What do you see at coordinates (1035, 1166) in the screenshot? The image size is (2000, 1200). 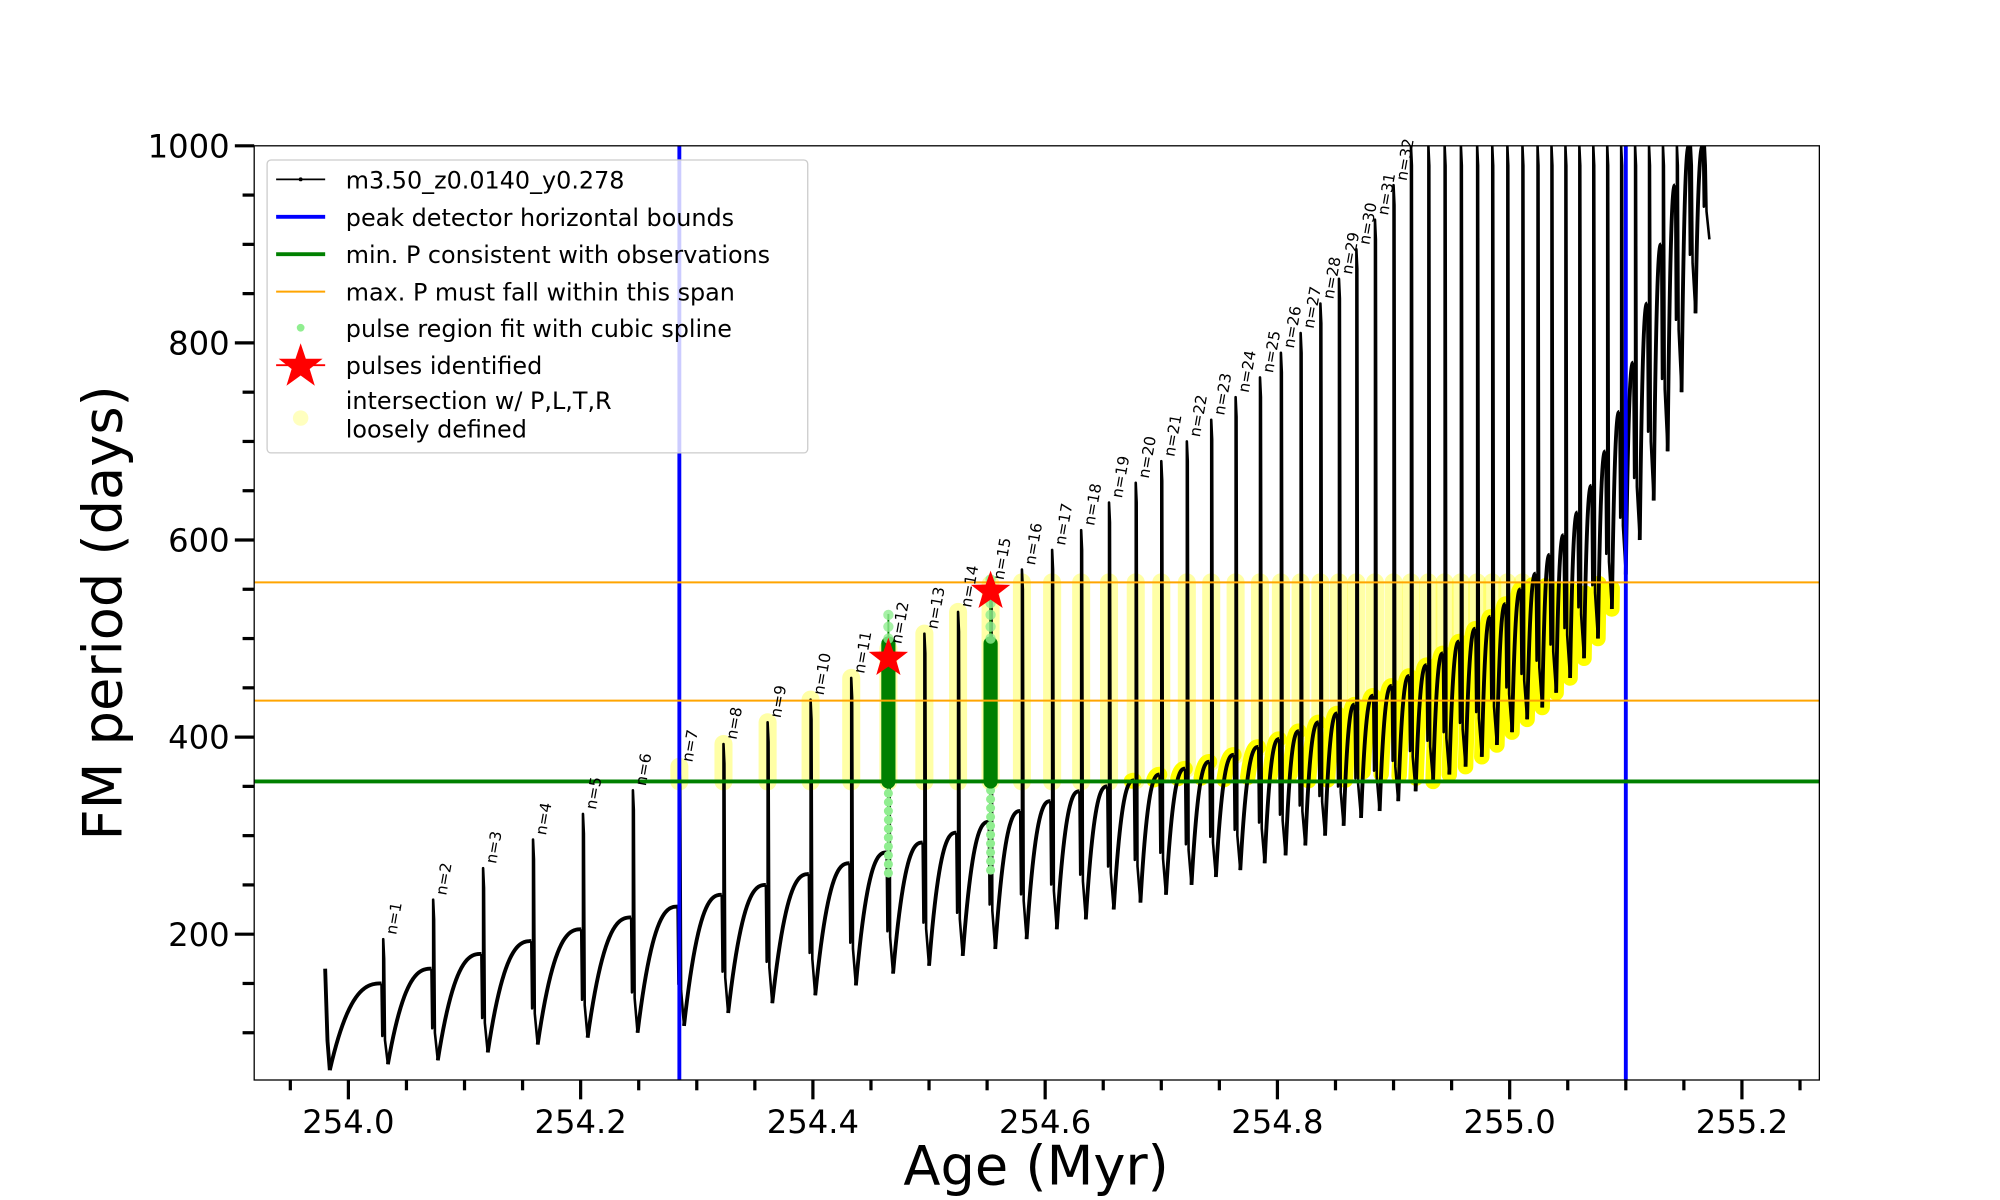 I see `x-axis-label: Age (Myr)` at bounding box center [1035, 1166].